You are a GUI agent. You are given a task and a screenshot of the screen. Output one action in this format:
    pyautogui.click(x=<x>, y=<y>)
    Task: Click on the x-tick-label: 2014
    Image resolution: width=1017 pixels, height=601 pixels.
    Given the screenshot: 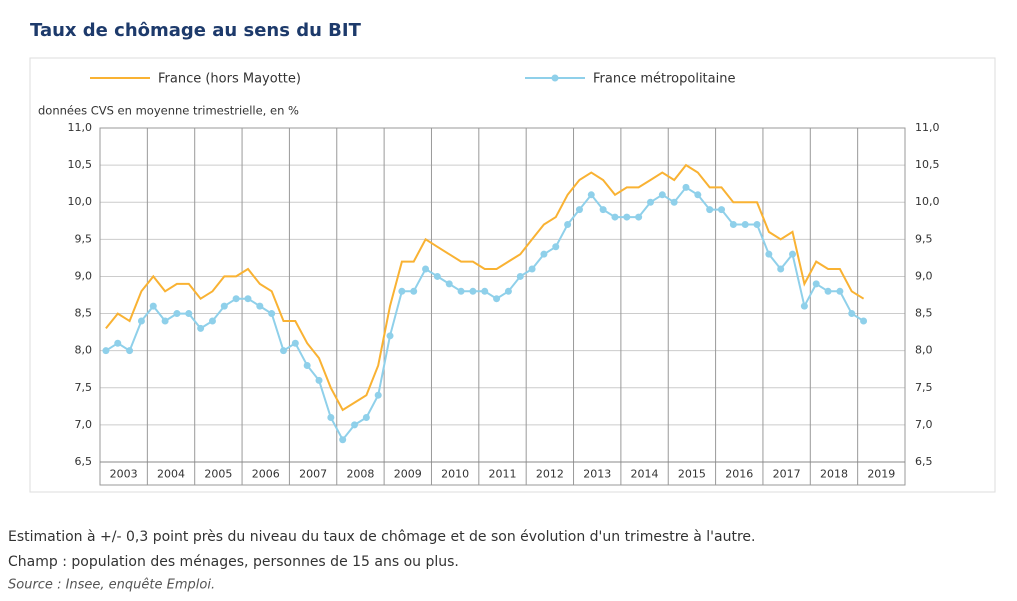 What is the action you would take?
    pyautogui.click(x=645, y=474)
    